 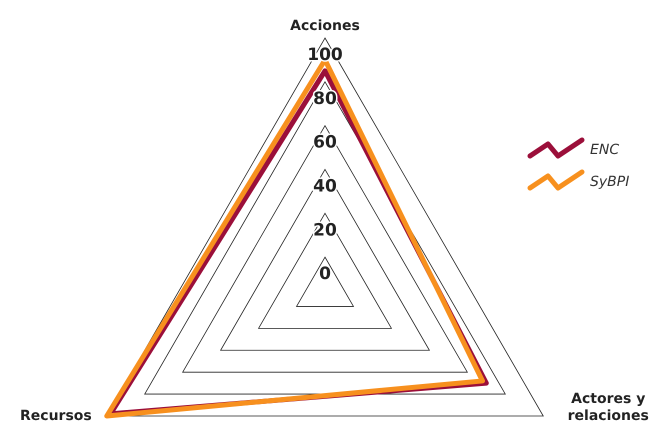 I want to click on spoke-label: Acciones, so click(x=325, y=26).